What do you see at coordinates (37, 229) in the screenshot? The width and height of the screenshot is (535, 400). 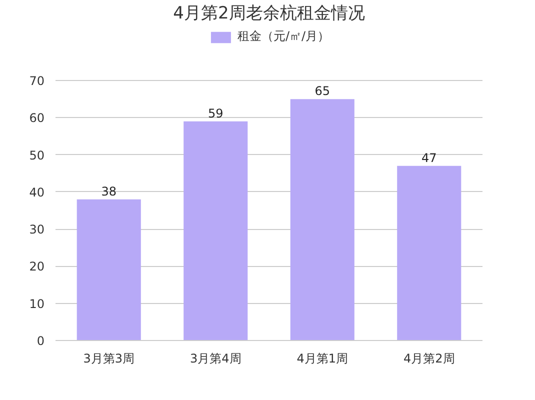 I see `y-tick-label: 30` at bounding box center [37, 229].